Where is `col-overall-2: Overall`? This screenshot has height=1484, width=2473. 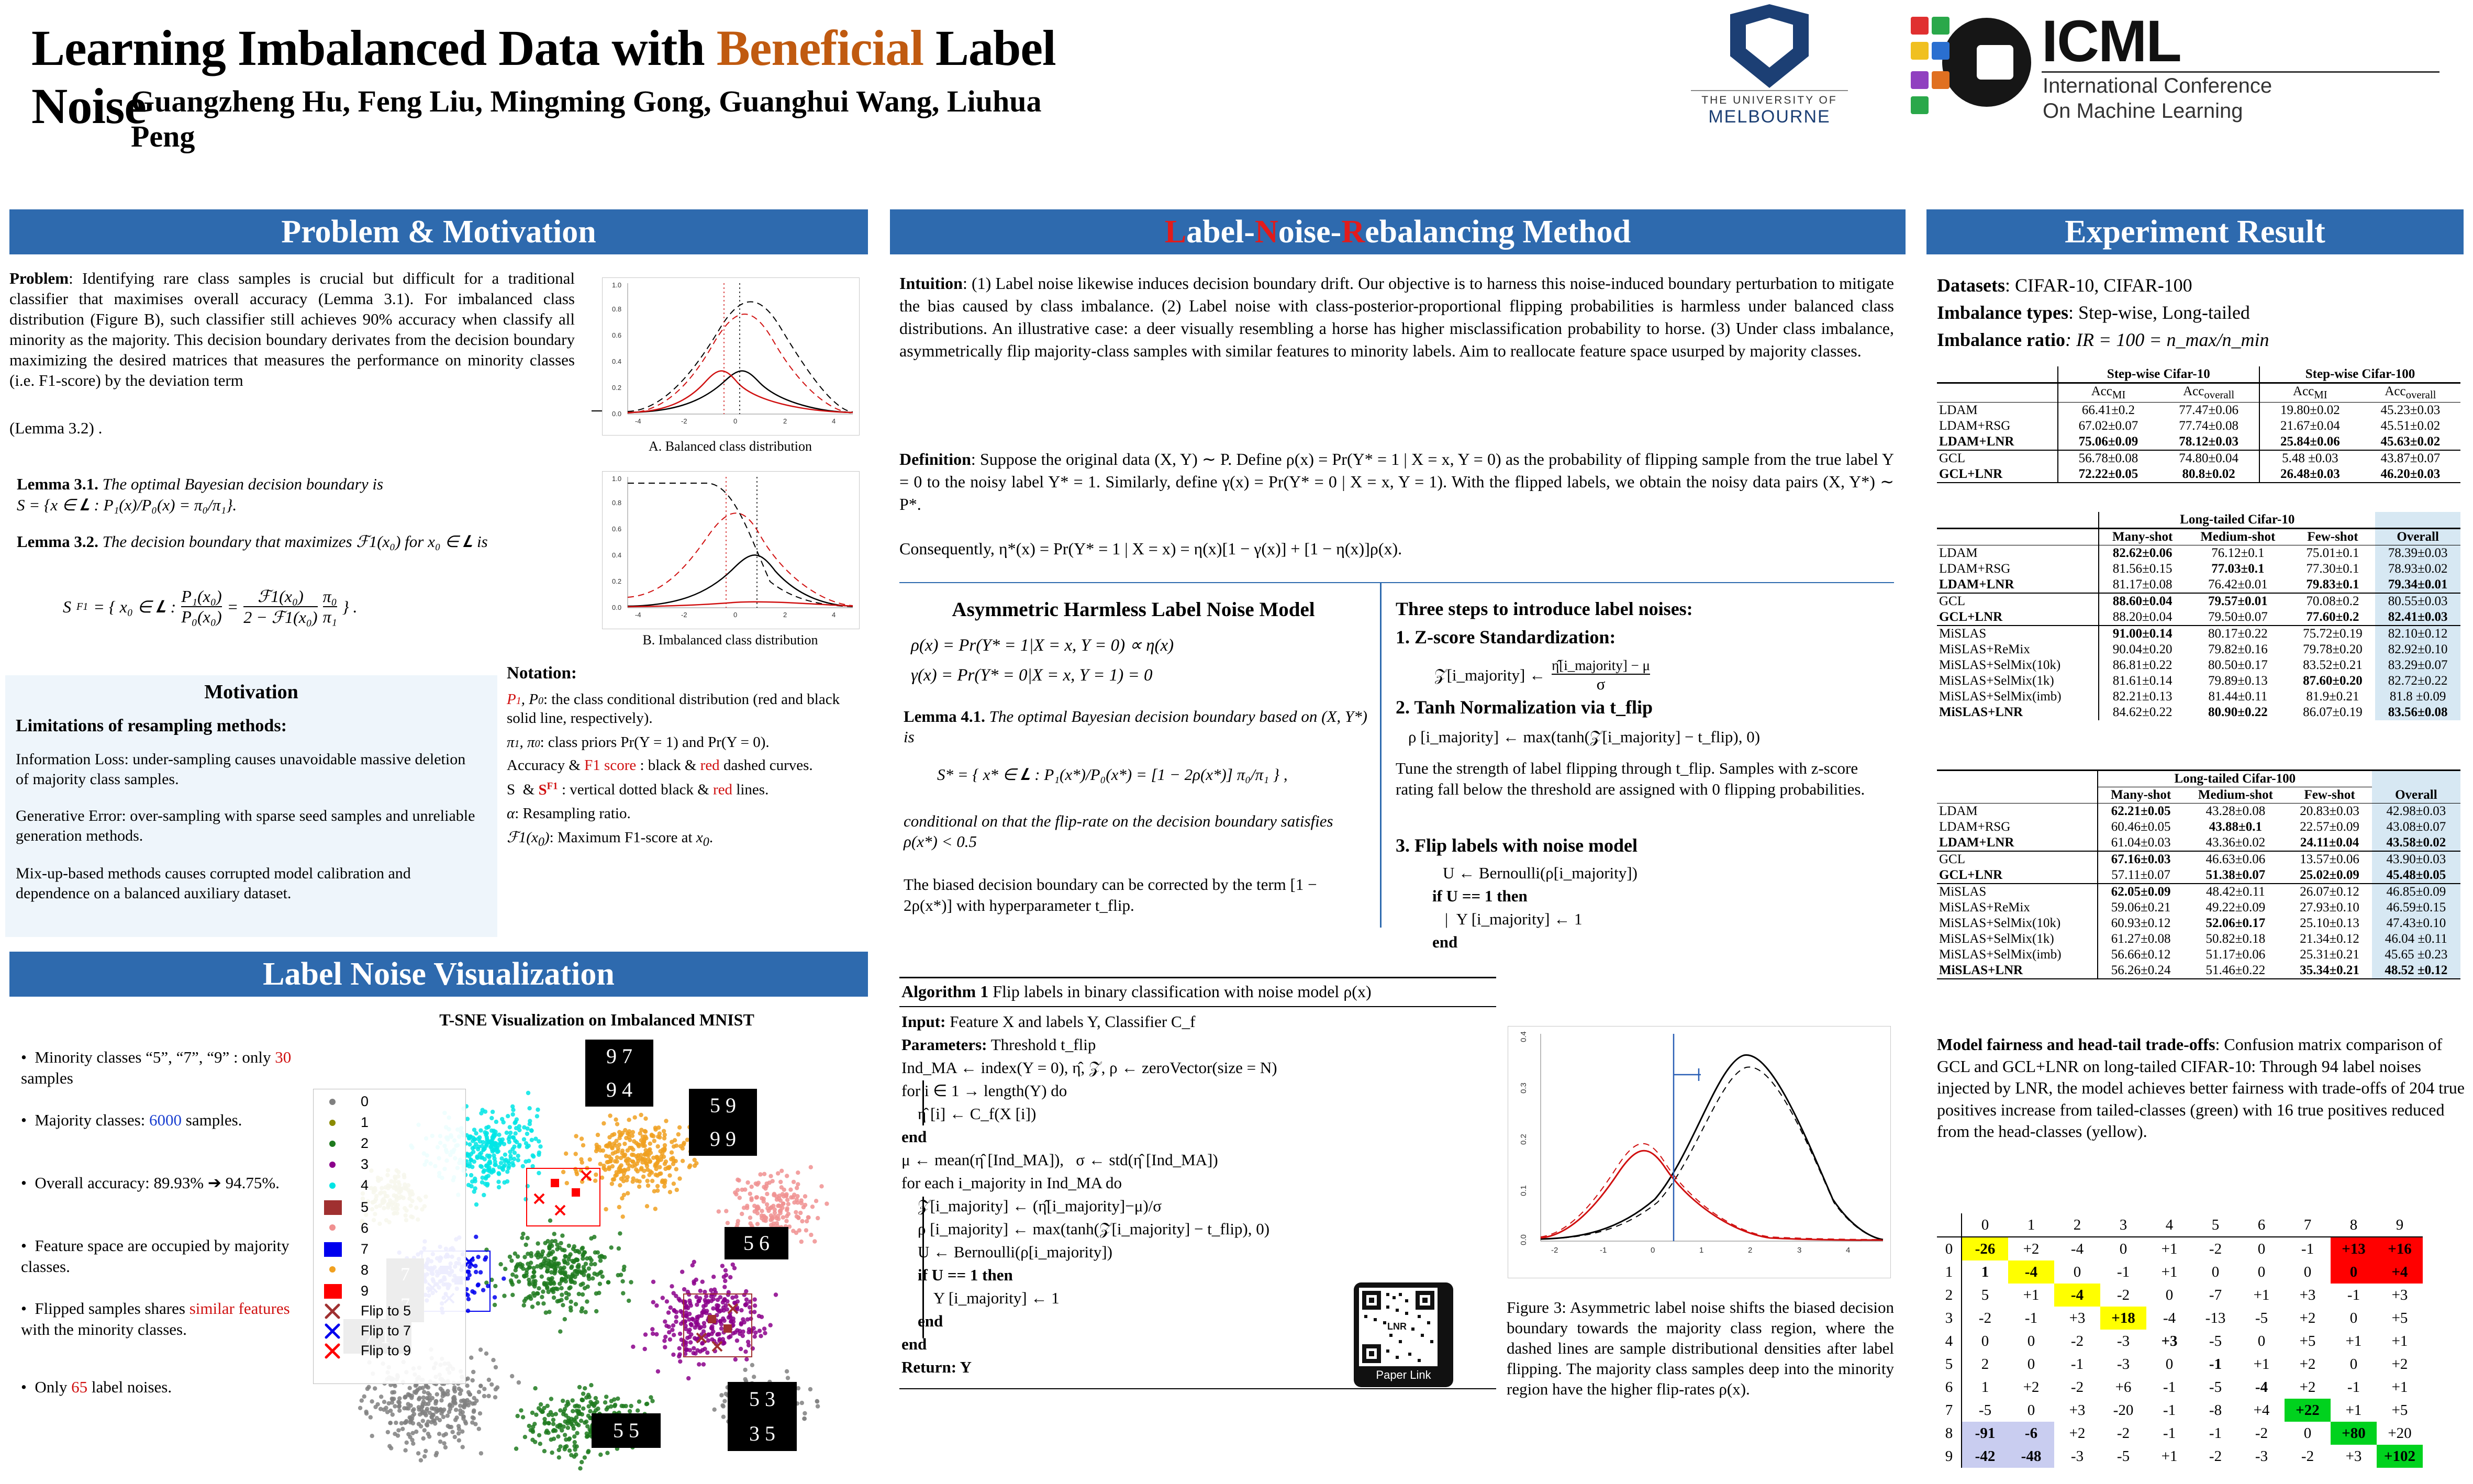
col-overall-2: Overall is located at coordinates (2415, 795).